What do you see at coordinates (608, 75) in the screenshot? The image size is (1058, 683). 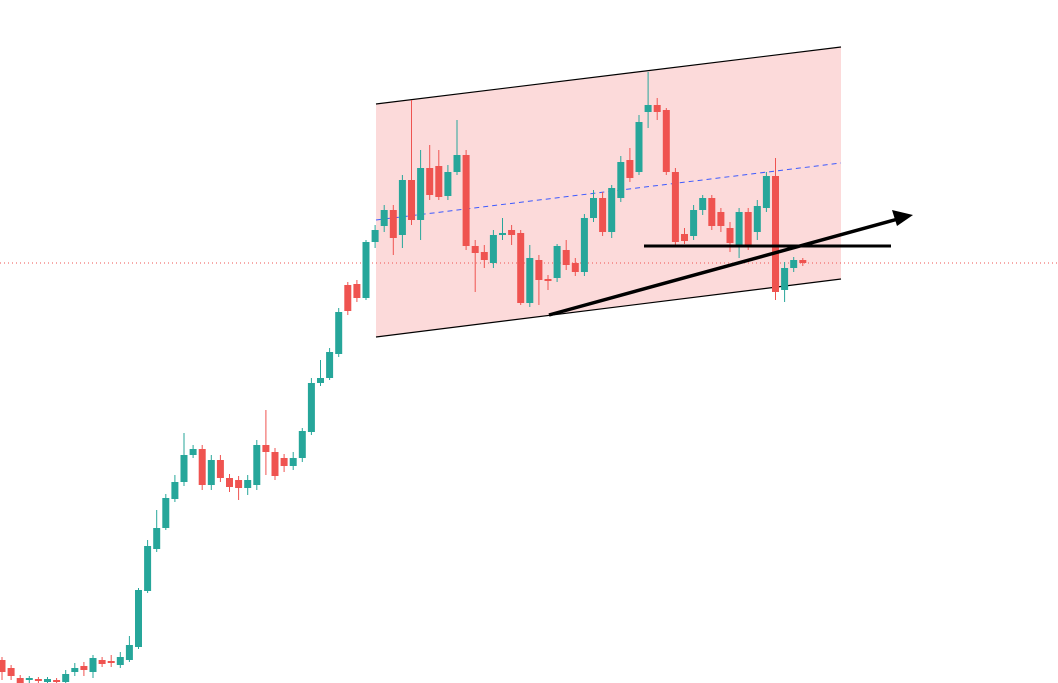 I see `channel-upper` at bounding box center [608, 75].